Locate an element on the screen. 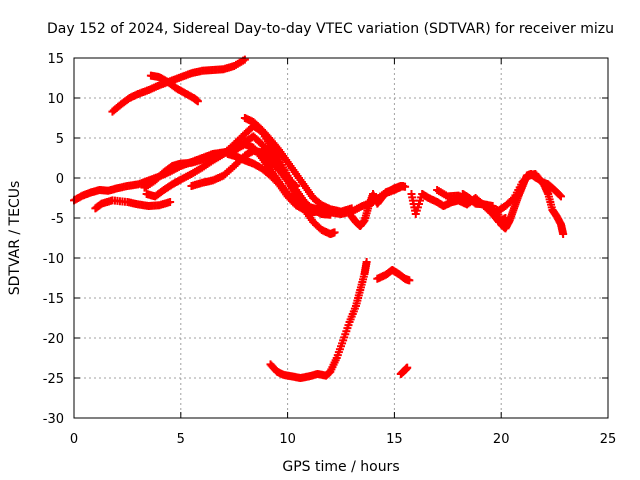  y-tick-label: -25 is located at coordinates (53, 379).